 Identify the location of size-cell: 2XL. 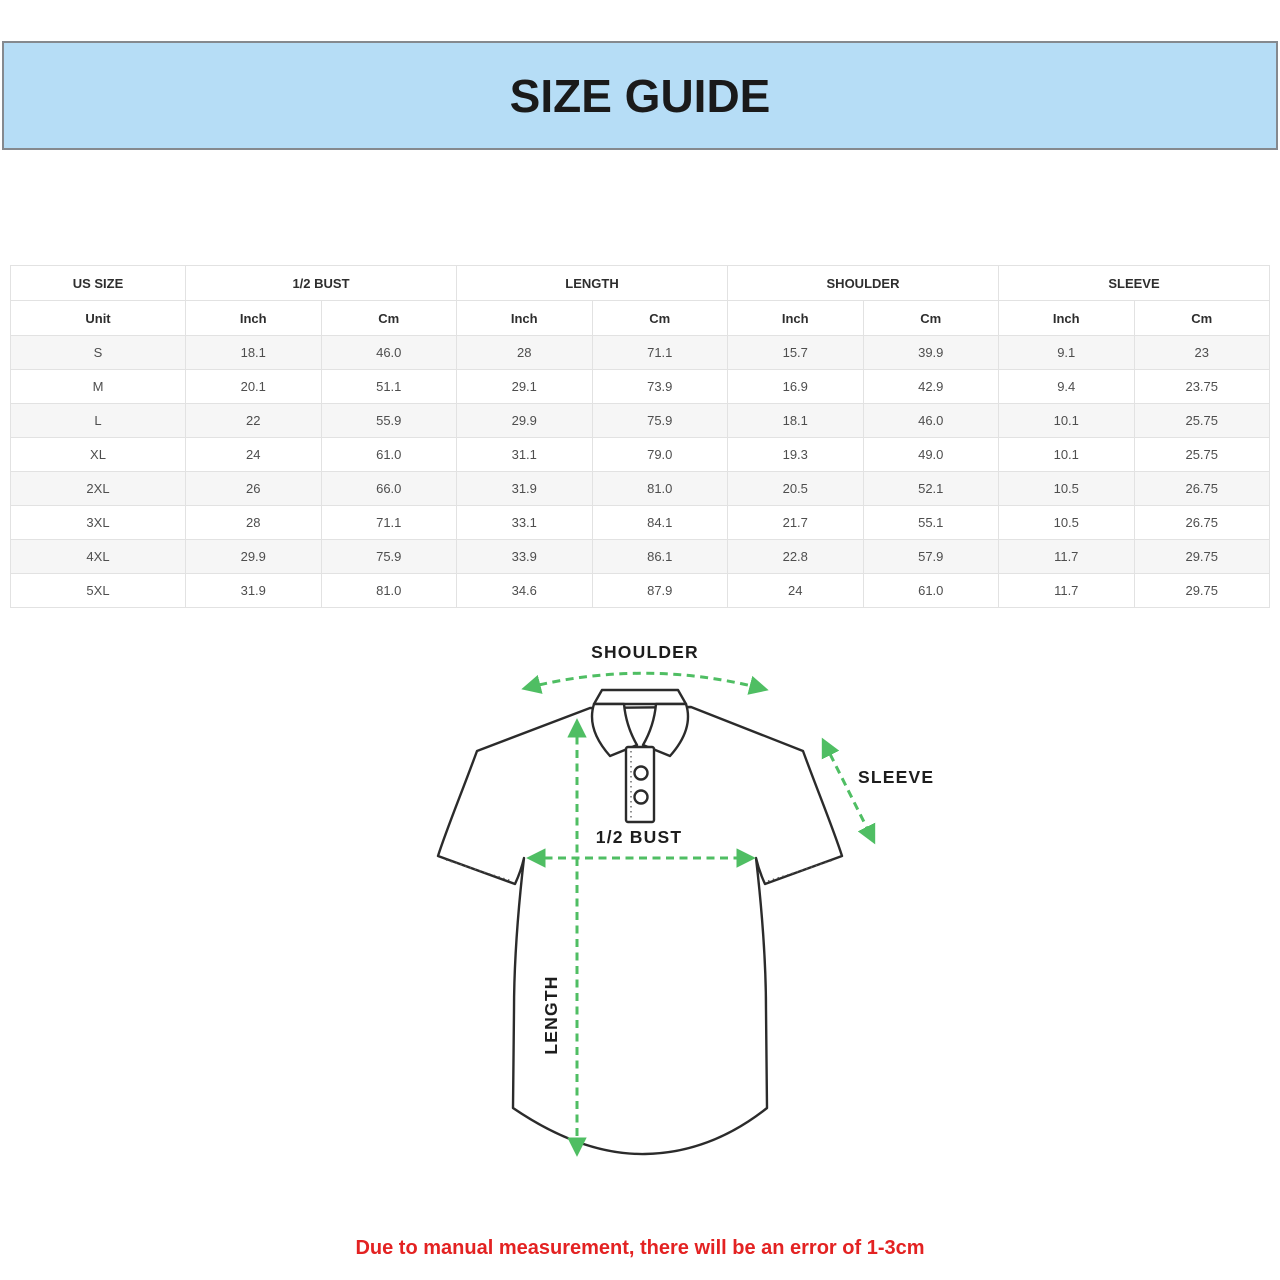
(98, 488).